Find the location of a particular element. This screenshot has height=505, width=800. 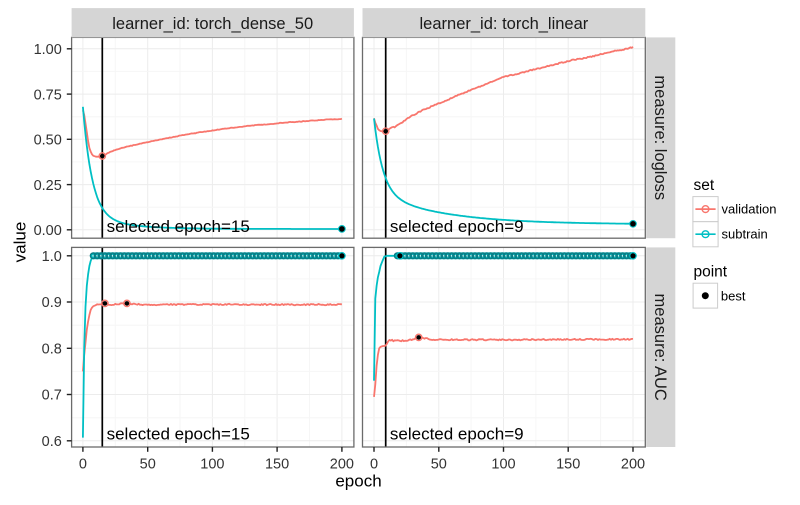

svg-text: set is located at coordinates (704, 185).